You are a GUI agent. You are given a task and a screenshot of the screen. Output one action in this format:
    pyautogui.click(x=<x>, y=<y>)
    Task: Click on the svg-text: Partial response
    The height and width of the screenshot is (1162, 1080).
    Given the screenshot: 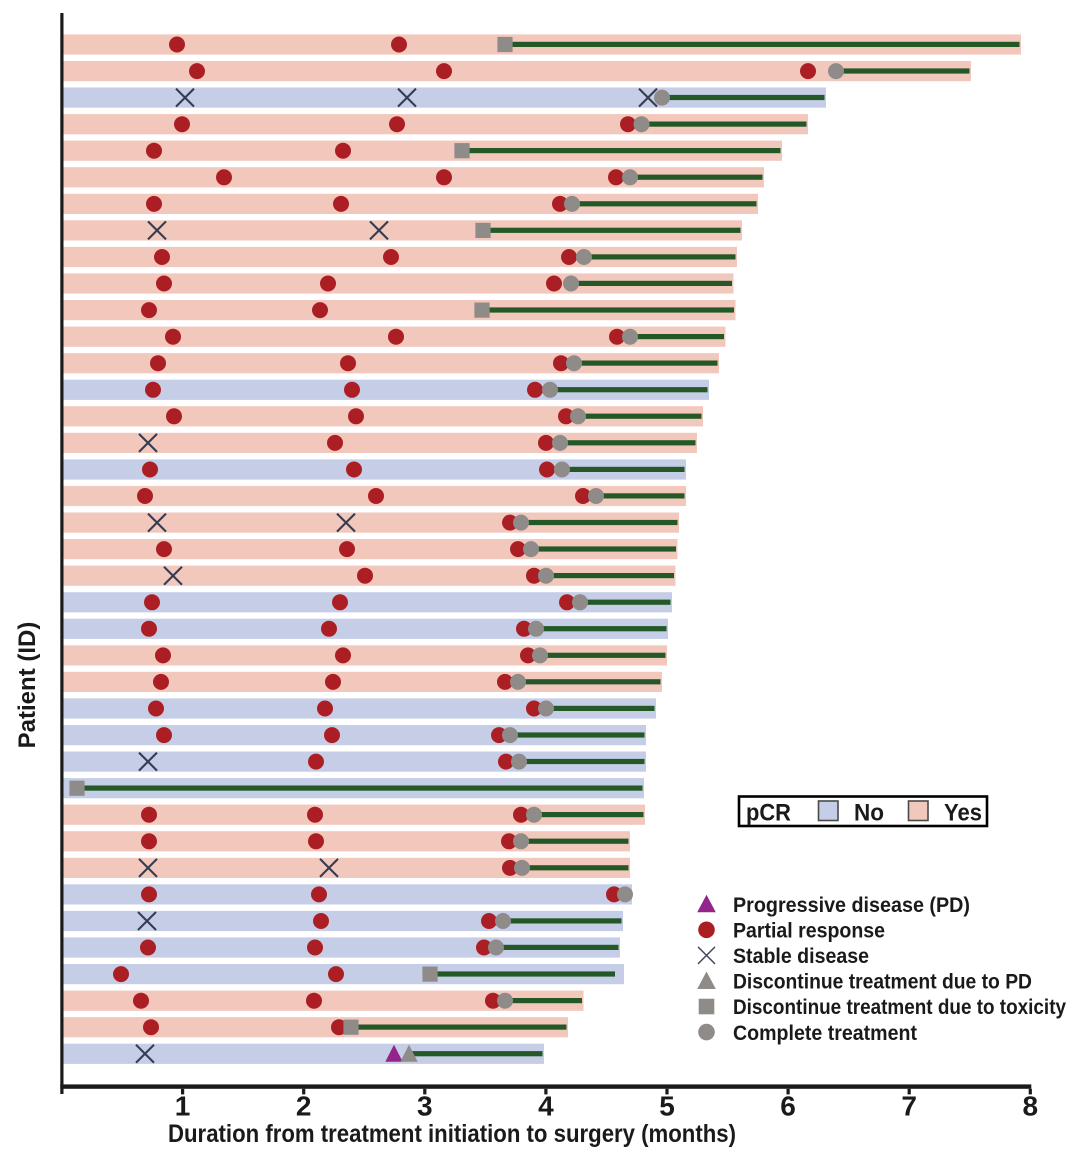 What is the action you would take?
    pyautogui.click(x=809, y=931)
    